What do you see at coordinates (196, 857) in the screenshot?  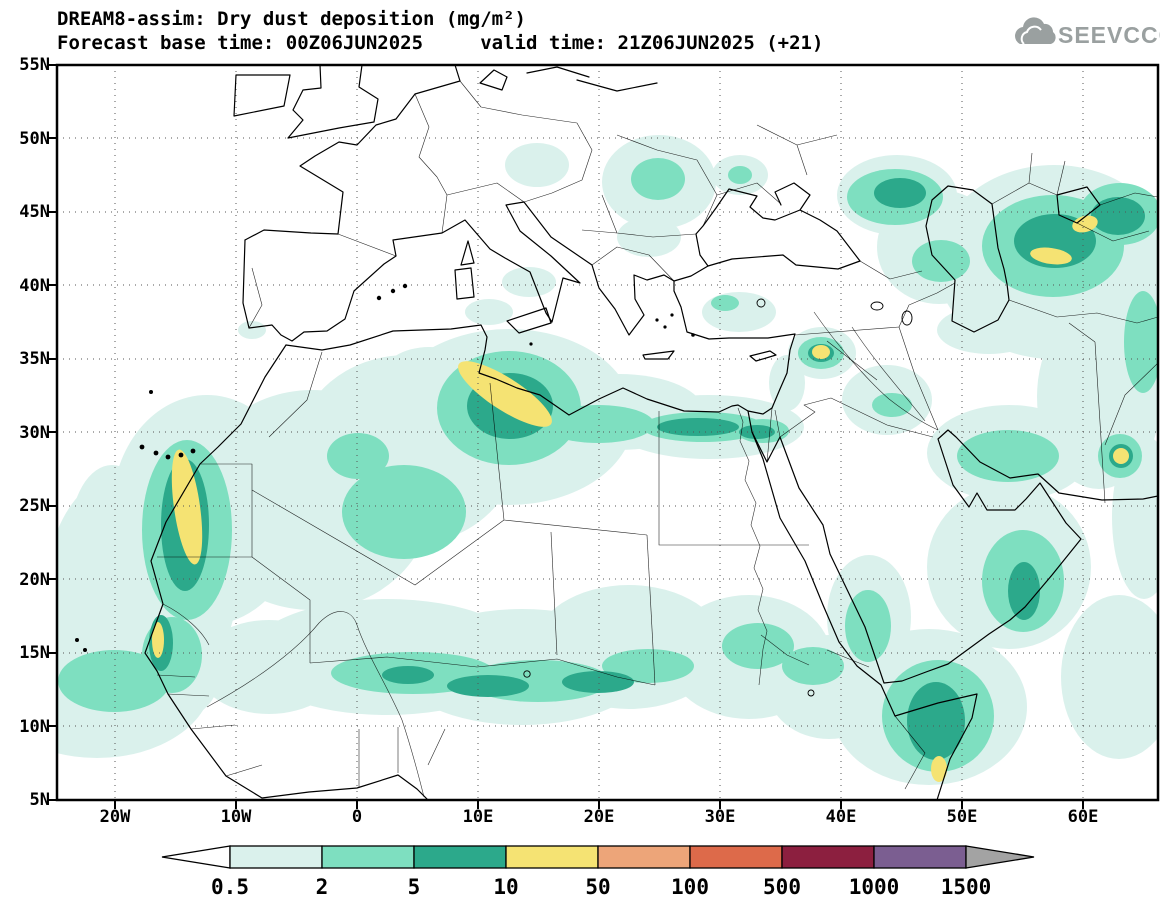 I see `colorbar-arrow-below` at bounding box center [196, 857].